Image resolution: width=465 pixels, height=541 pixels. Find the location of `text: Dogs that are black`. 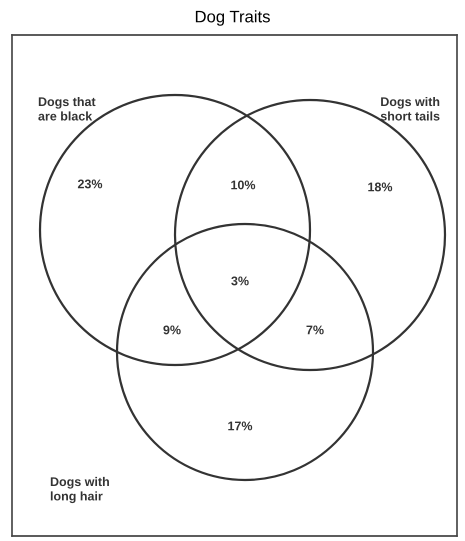

text: Dogs that are black is located at coordinates (67, 108).